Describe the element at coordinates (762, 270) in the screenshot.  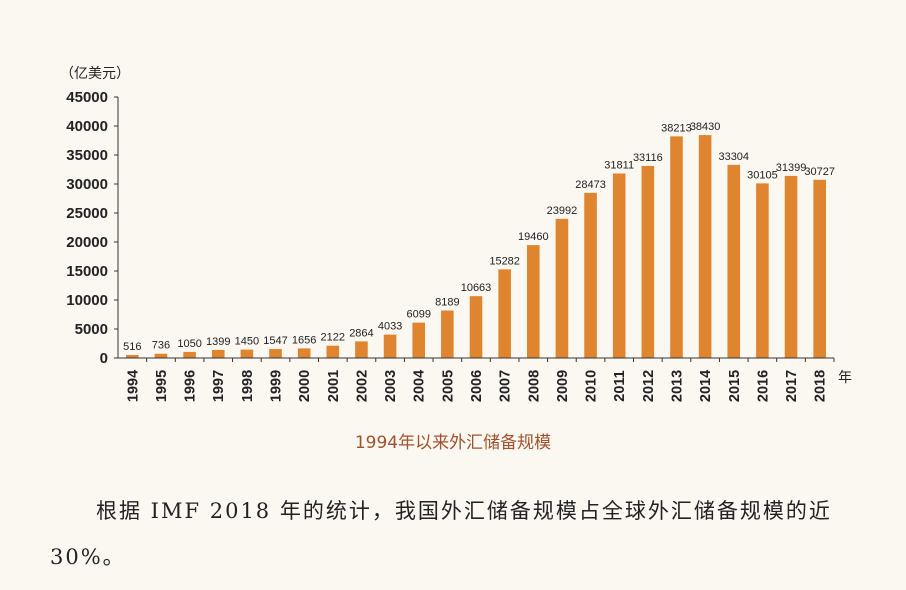
I see `bar-2016` at that location.